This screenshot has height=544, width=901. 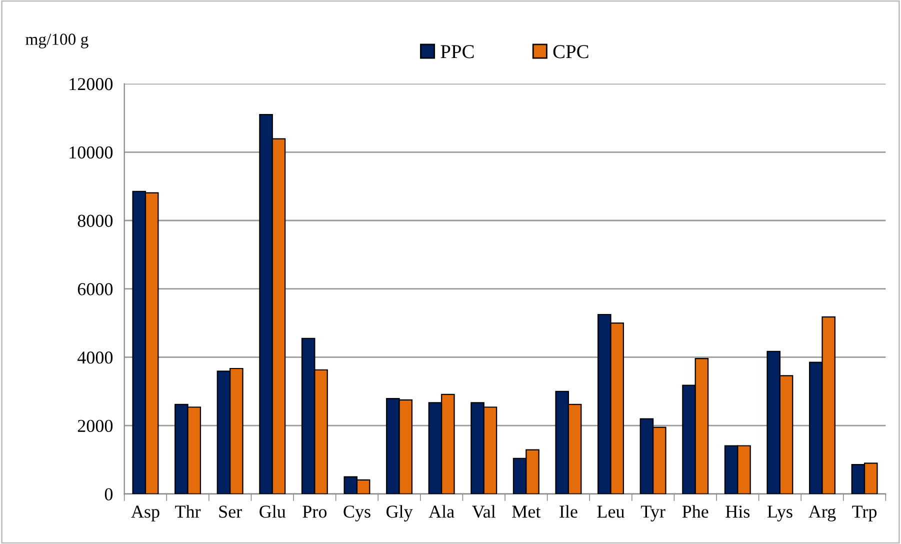 I want to click on y-tick-label: 6000, so click(x=95, y=289).